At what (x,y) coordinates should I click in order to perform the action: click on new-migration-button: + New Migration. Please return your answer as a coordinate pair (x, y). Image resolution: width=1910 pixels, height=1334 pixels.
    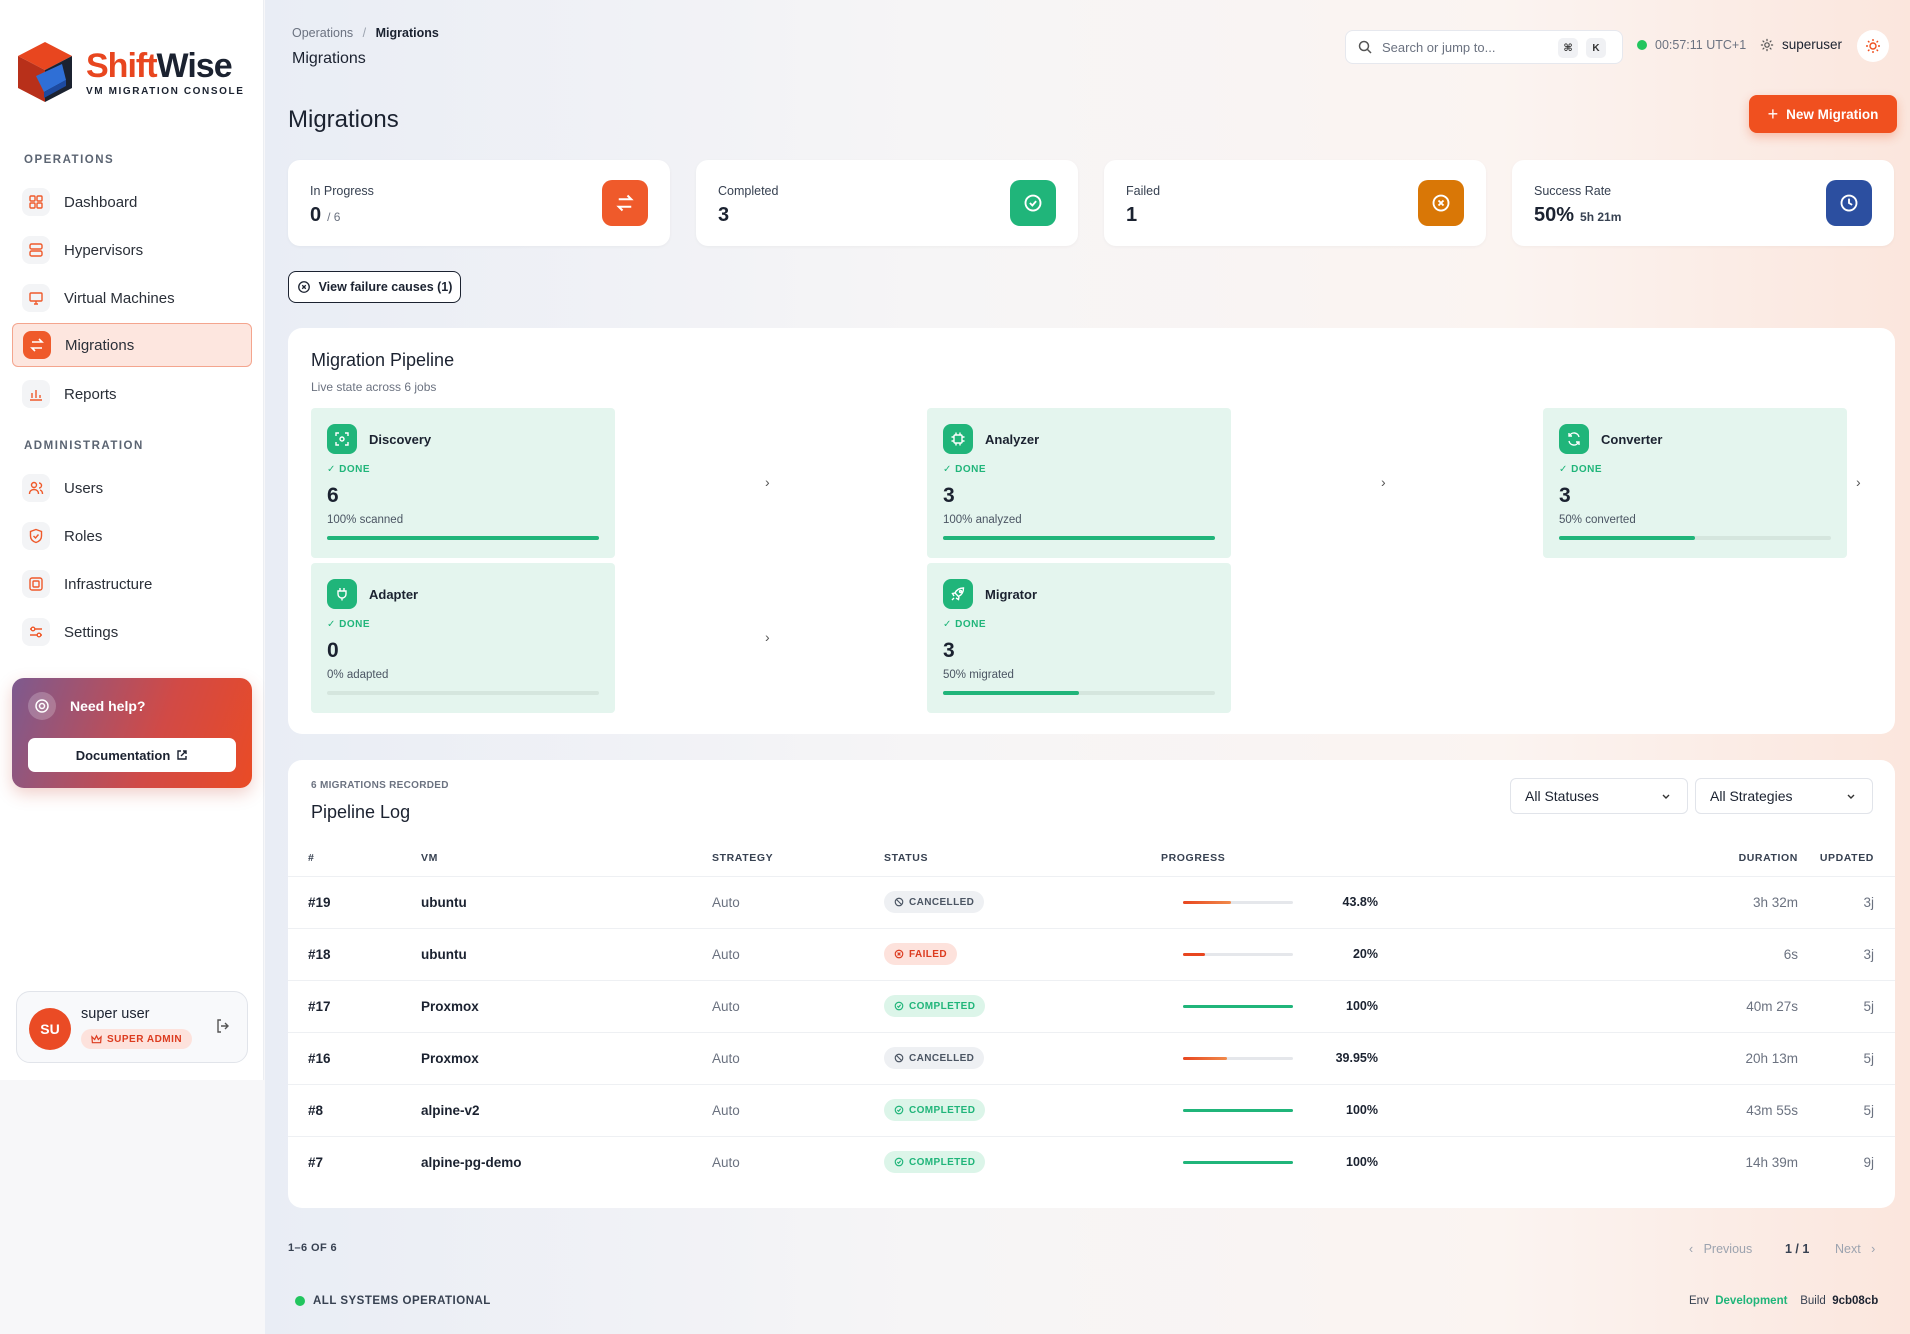
    Looking at the image, I should click on (1823, 114).